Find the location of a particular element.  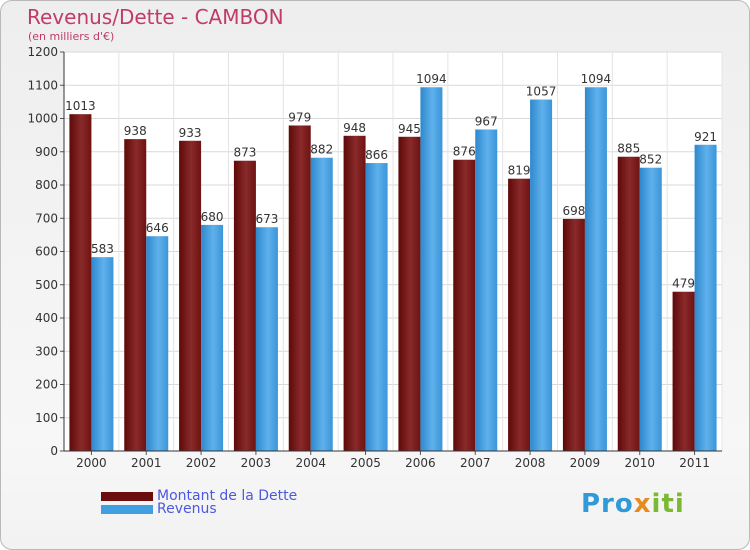

x-tick-label: 2011 is located at coordinates (694, 463).